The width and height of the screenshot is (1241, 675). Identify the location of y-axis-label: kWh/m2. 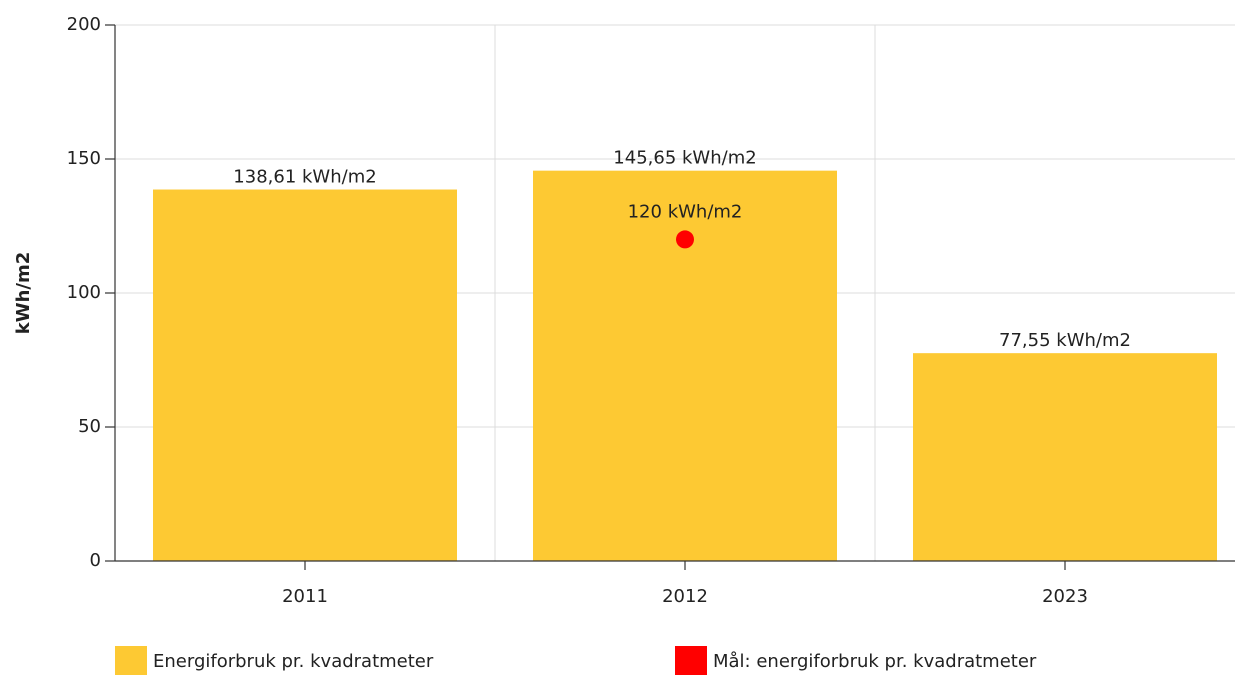
(23, 293).